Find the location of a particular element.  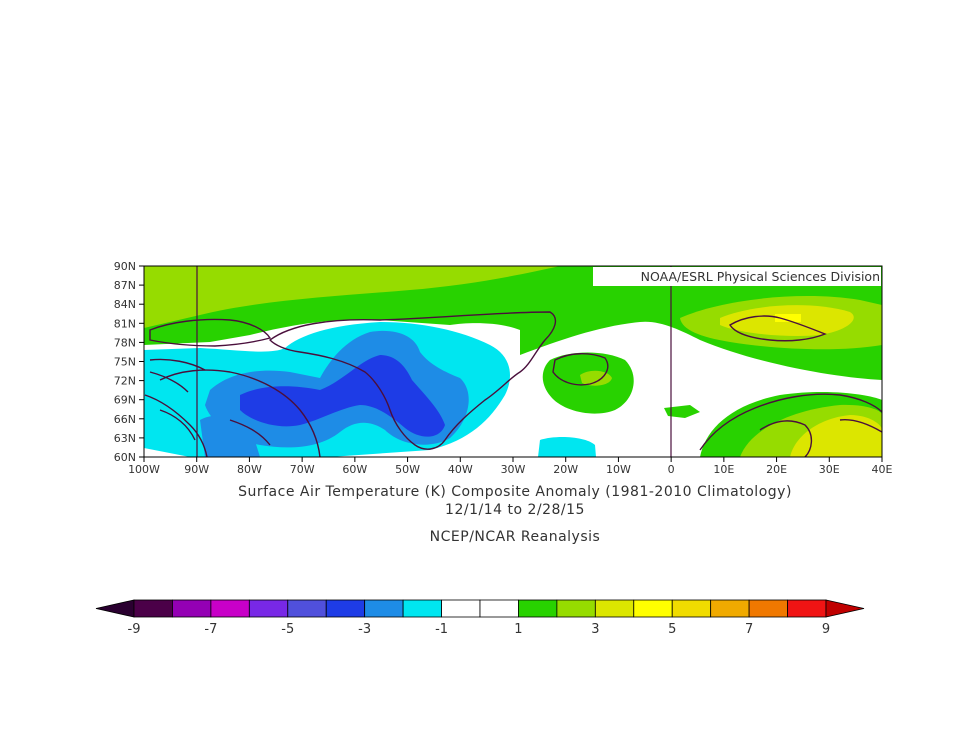

lat-tick-label: 72N is located at coordinates (125, 381).